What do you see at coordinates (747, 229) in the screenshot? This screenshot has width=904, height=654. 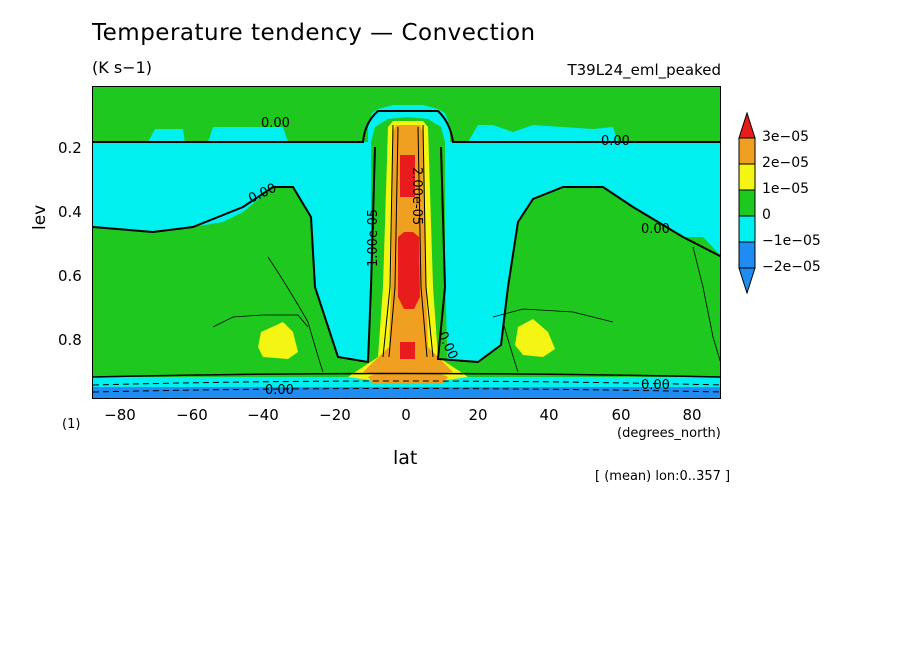 I see `colorbar-cyan` at bounding box center [747, 229].